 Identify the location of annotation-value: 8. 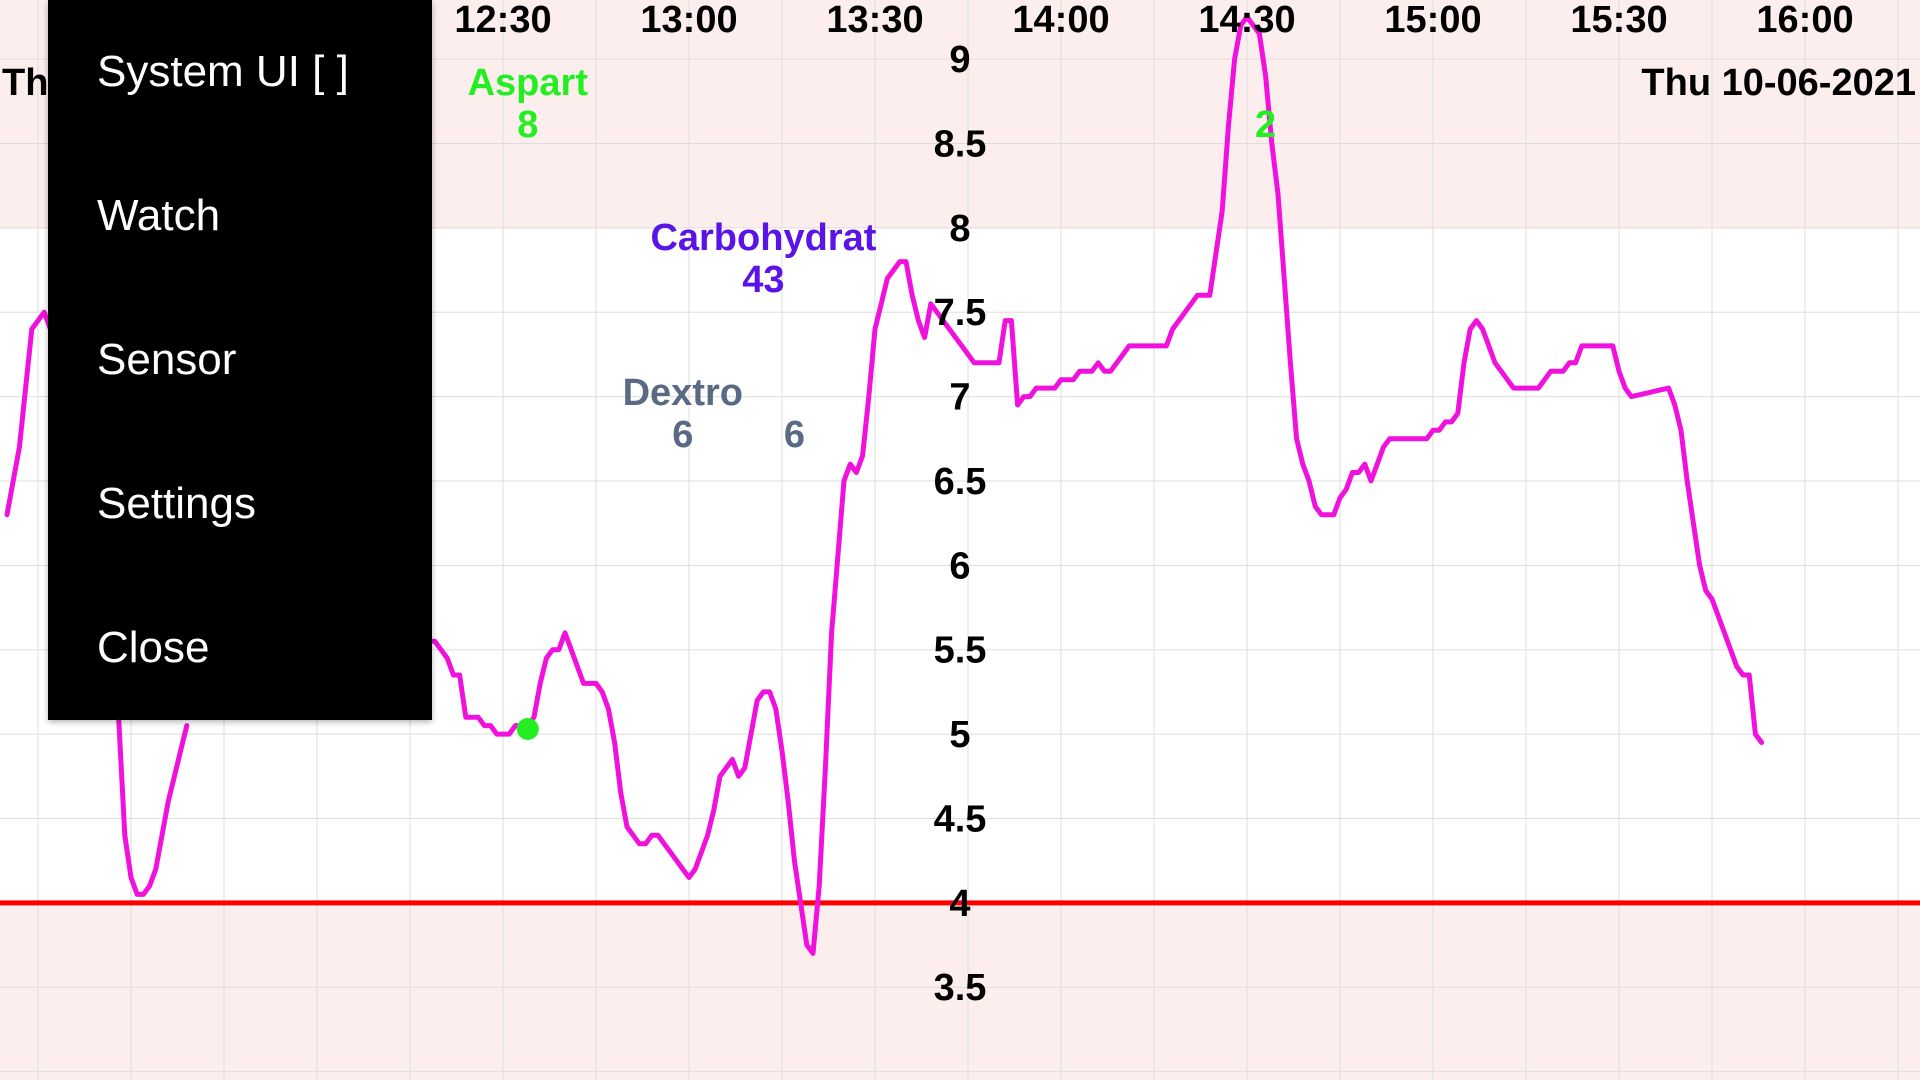
(527, 125).